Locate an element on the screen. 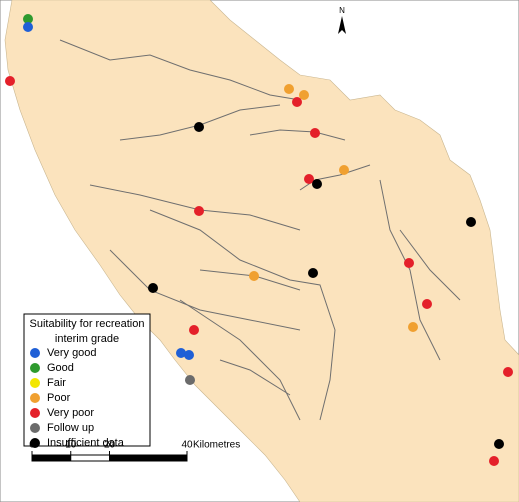  north-arrow: N is located at coordinates (342, 20).